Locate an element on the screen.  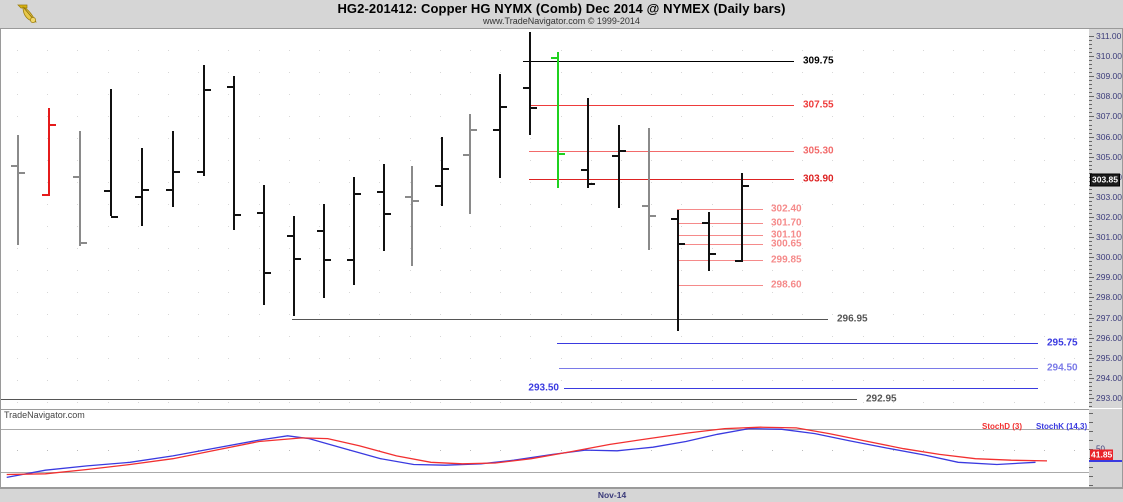
price-level-label: 295.75 is located at coordinates (1062, 343).